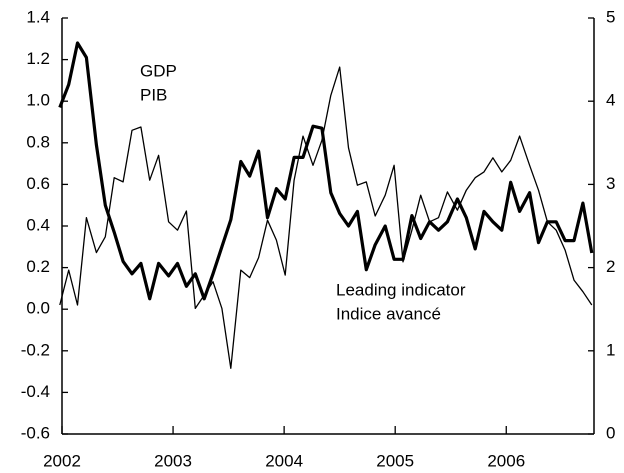 This screenshot has width=624, height=473. Describe the element at coordinates (401, 289) in the screenshot. I see `series-label: Leading indicator` at that location.